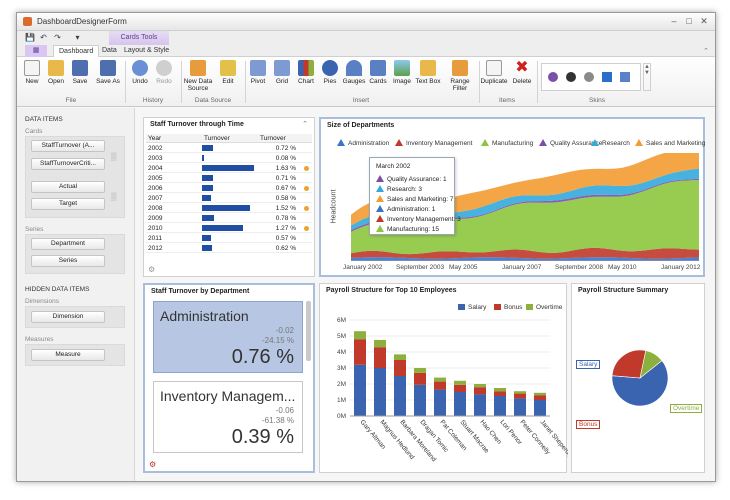 The image size is (730, 500). What do you see at coordinates (68, 204) in the screenshot?
I see `target-field: Target` at bounding box center [68, 204].